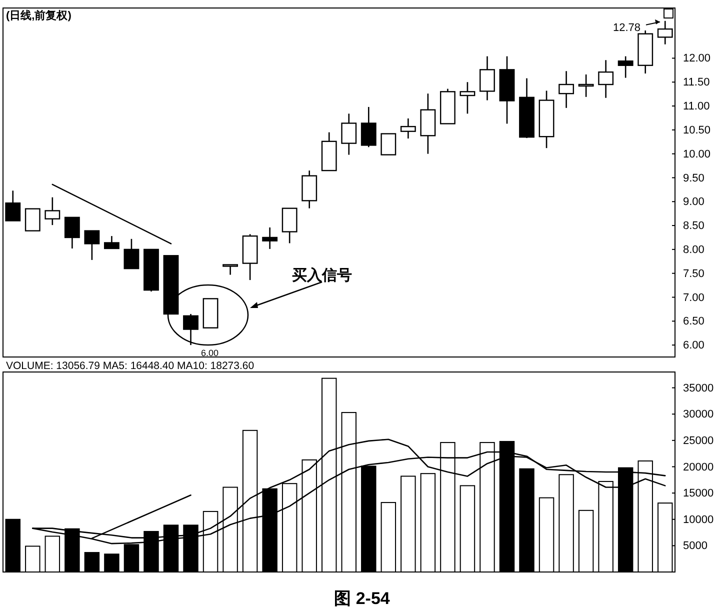  Describe the element at coordinates (698, 414) in the screenshot. I see `y-tick-label: 30000` at that location.